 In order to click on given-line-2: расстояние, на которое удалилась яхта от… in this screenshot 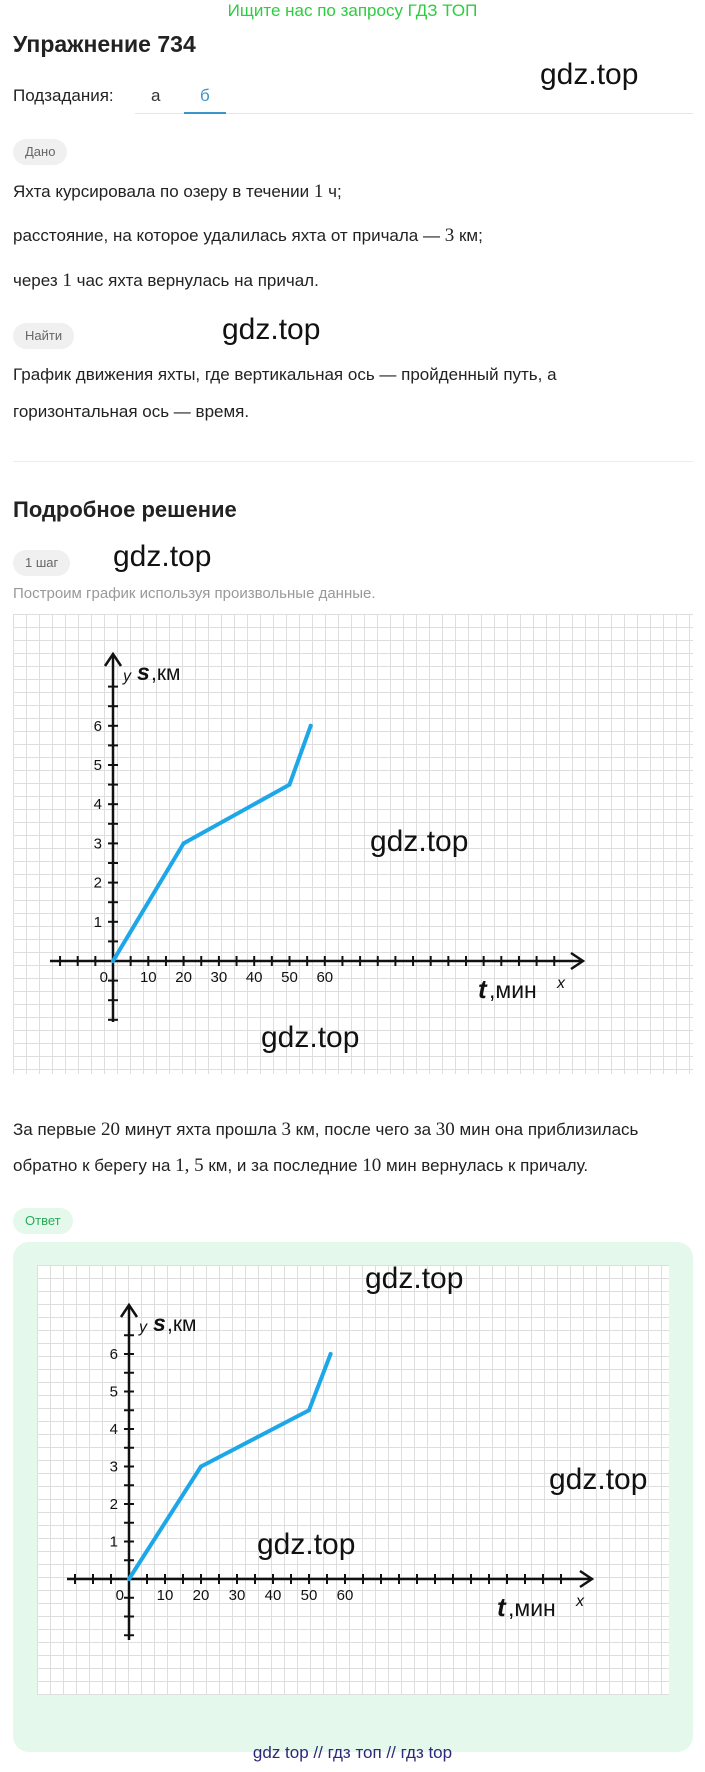, I will do `click(248, 235)`.